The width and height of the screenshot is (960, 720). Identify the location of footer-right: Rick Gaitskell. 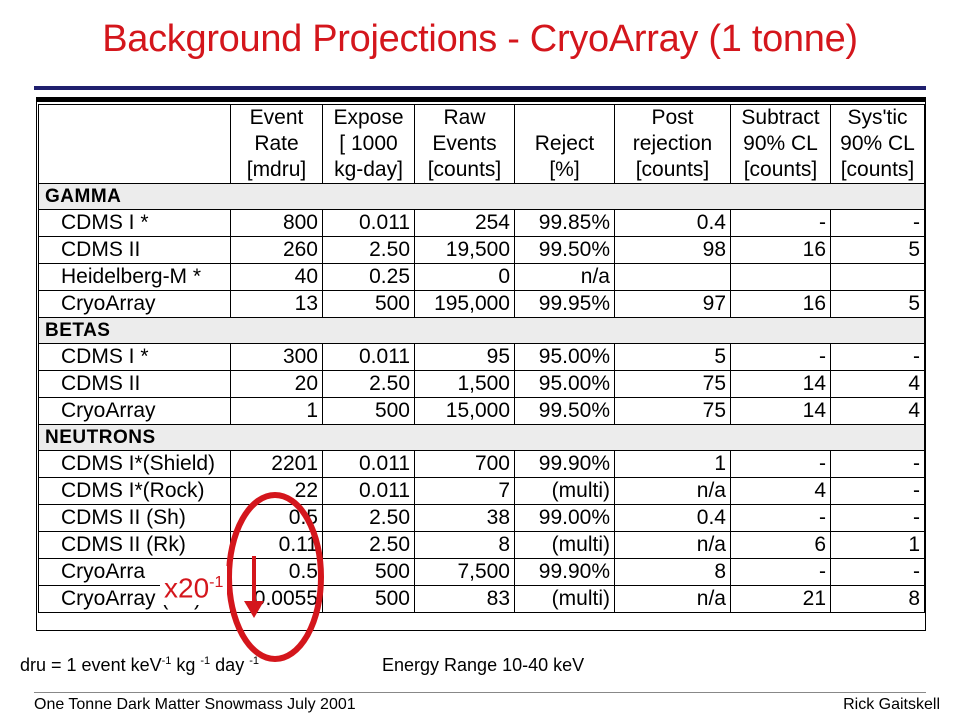
(891, 704).